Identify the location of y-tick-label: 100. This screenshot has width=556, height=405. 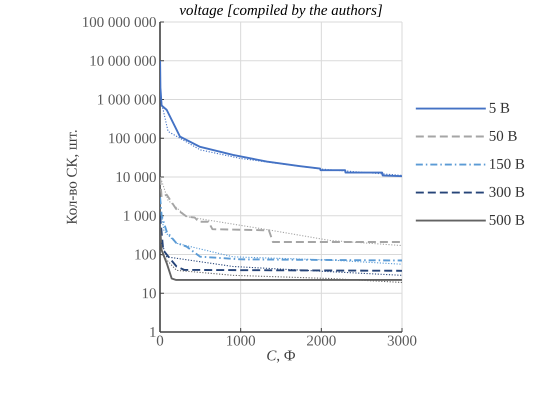
(145, 254).